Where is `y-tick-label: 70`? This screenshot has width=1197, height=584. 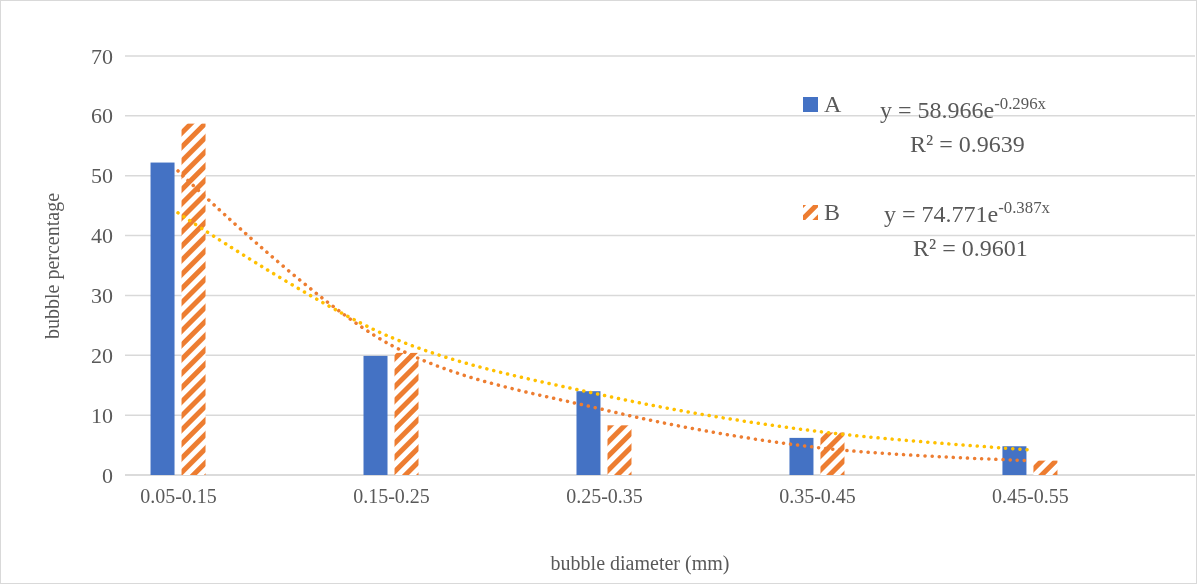 y-tick-label: 70 is located at coordinates (102, 56).